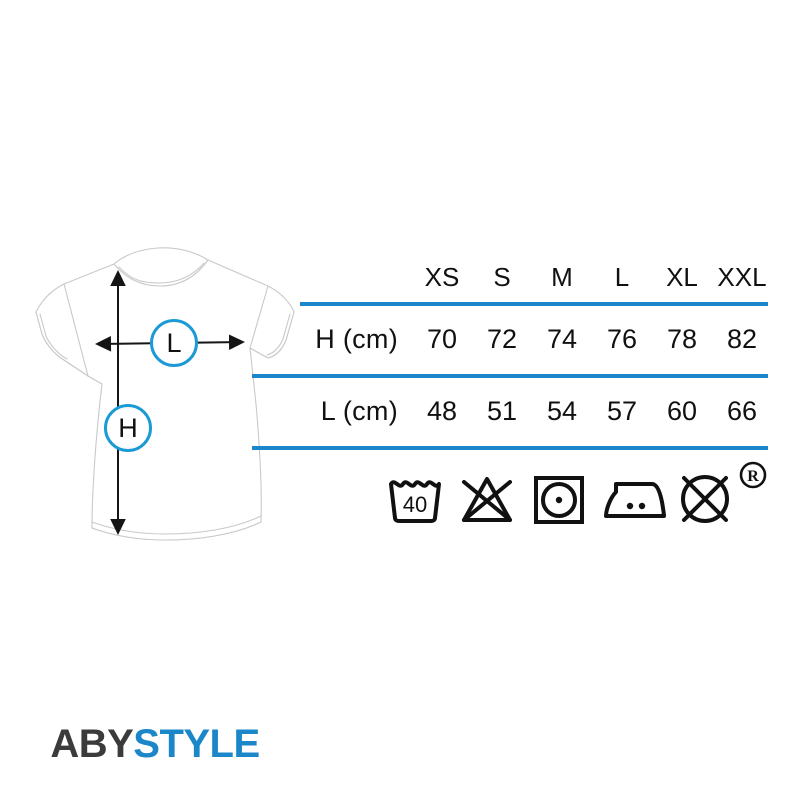  What do you see at coordinates (512, 277) in the screenshot?
I see `table-header-row: XS S M L XL XXL` at bounding box center [512, 277].